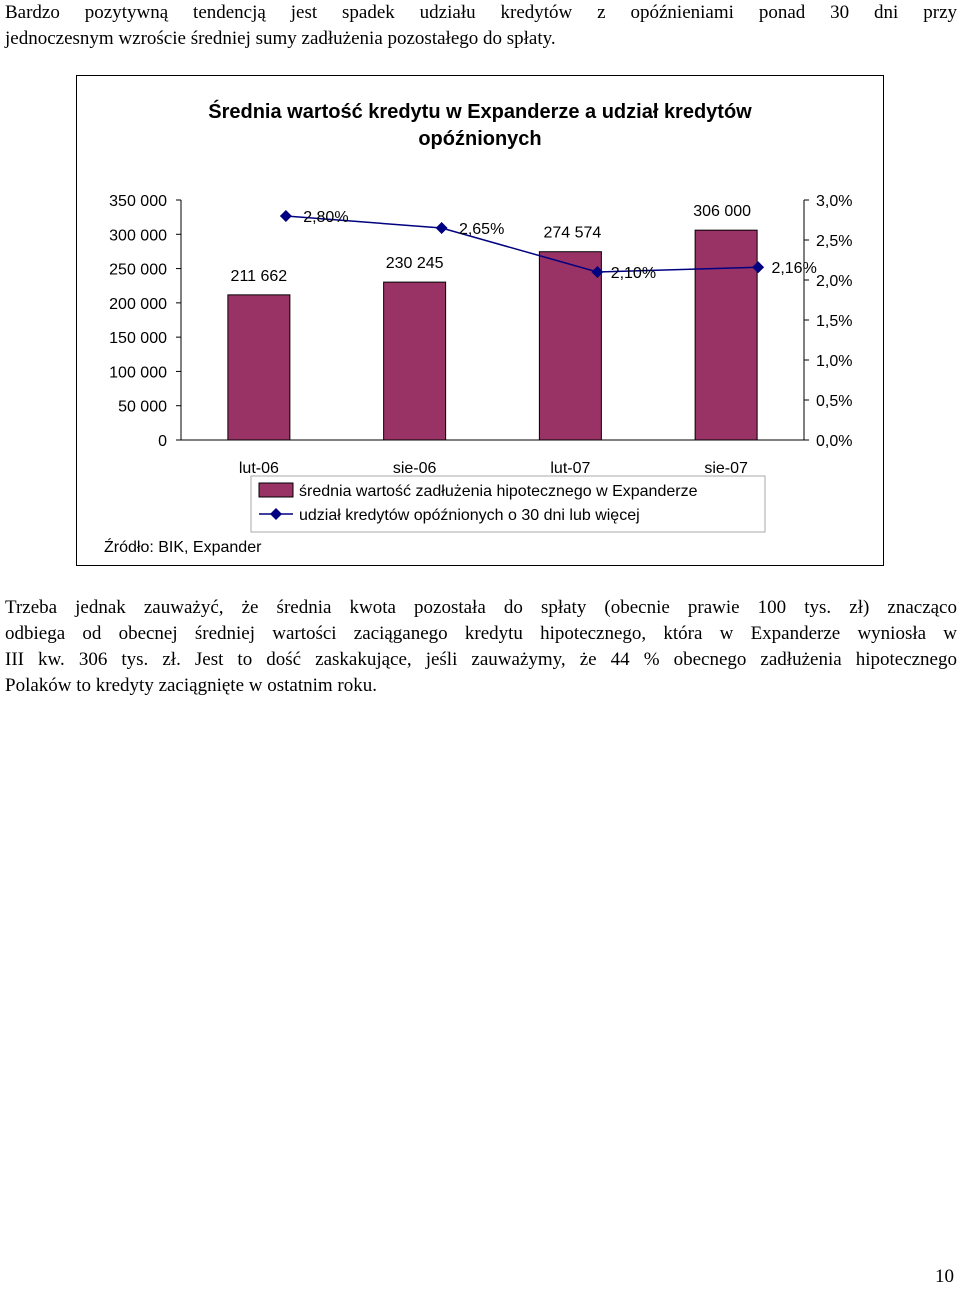 The width and height of the screenshot is (960, 1289). Describe the element at coordinates (183, 546) in the screenshot. I see `chart-source-note: Źródło: BIK, Expander` at that location.